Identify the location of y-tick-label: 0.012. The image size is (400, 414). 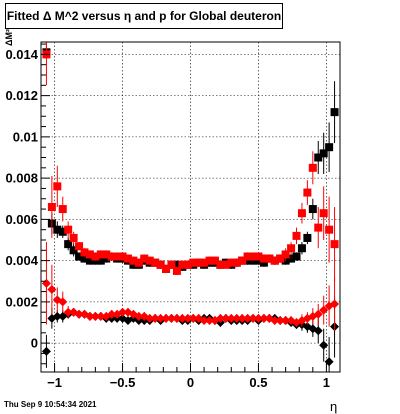
(21, 95).